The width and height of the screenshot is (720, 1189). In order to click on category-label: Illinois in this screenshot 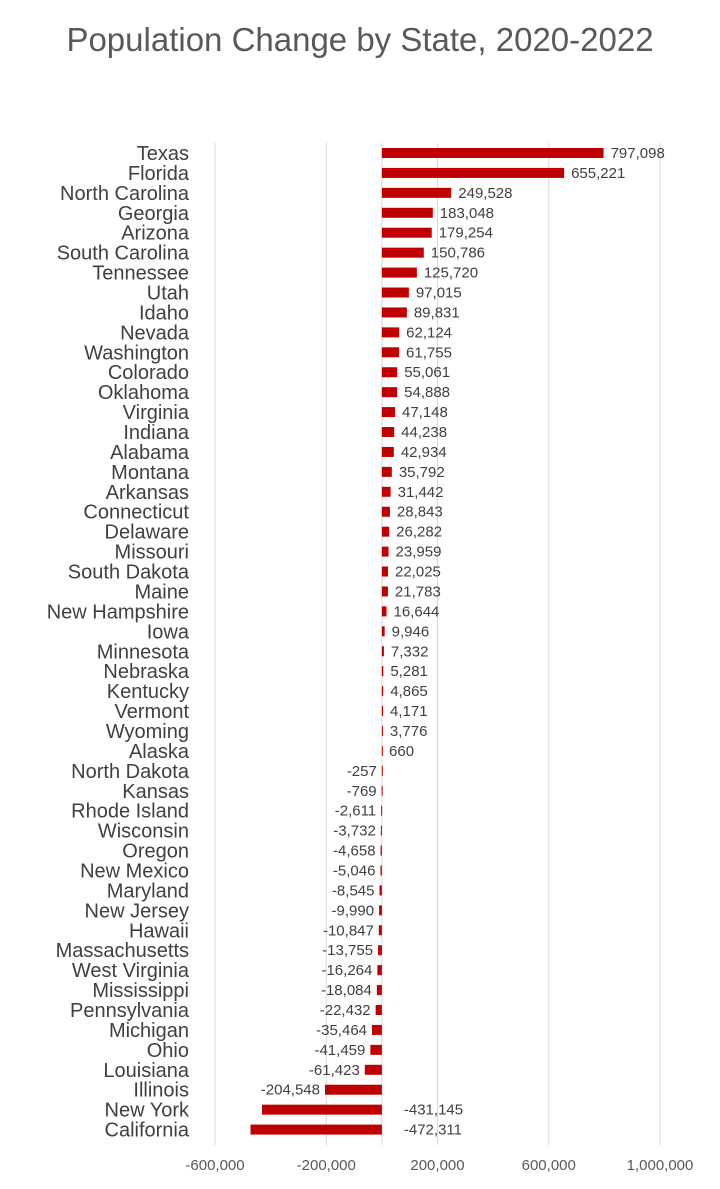, I will do `click(161, 1091)`.